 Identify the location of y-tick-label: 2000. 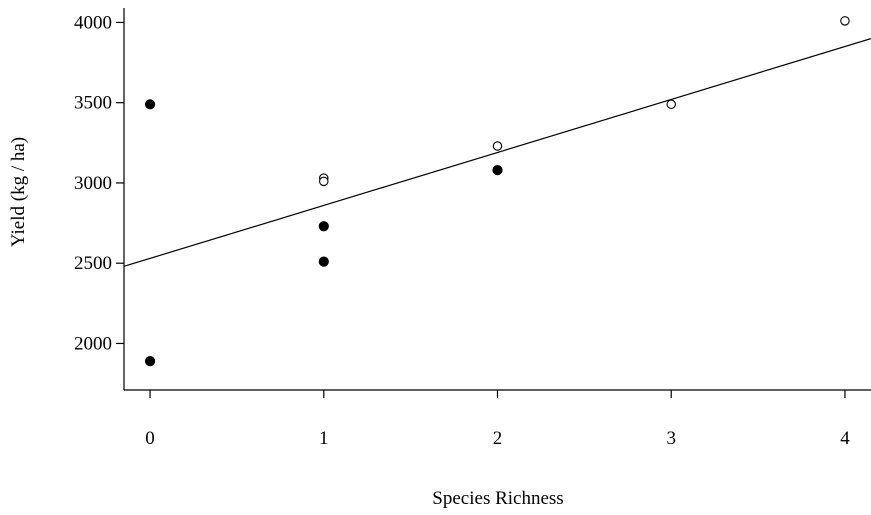
(93, 343).